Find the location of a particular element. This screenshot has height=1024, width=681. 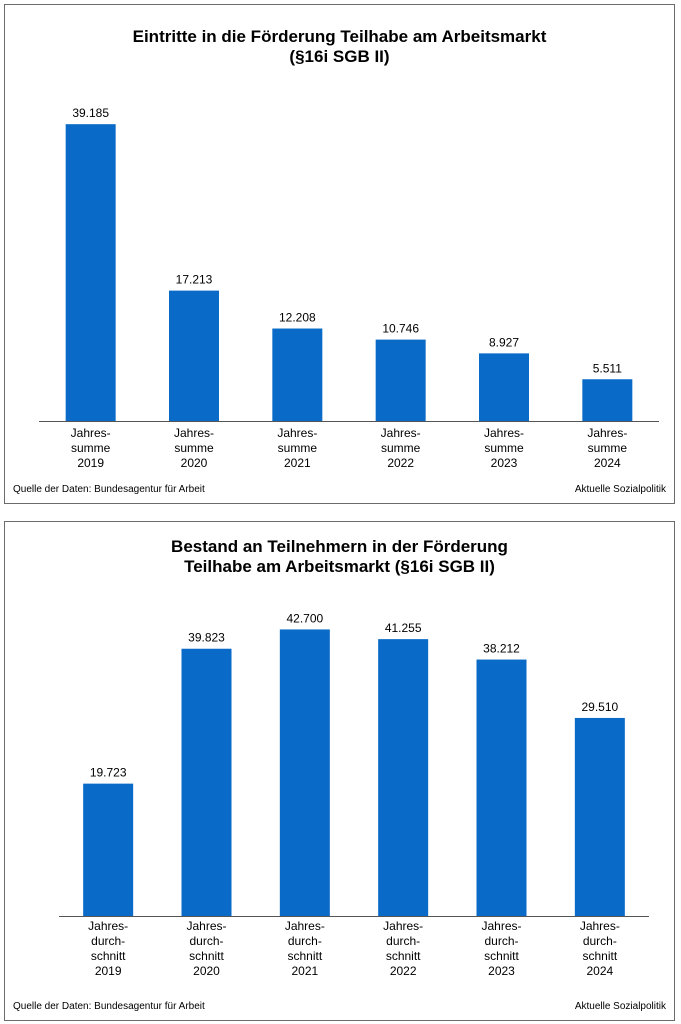

category-tick-label: Jahres-durch-schnitt 2023 is located at coordinates (501, 948).